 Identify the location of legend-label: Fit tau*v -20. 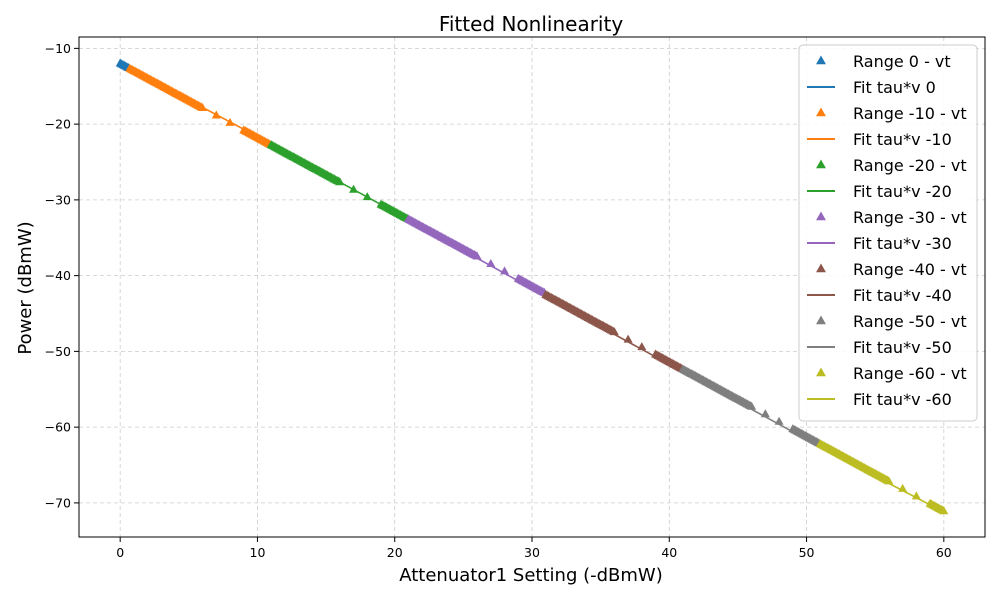
(902, 191).